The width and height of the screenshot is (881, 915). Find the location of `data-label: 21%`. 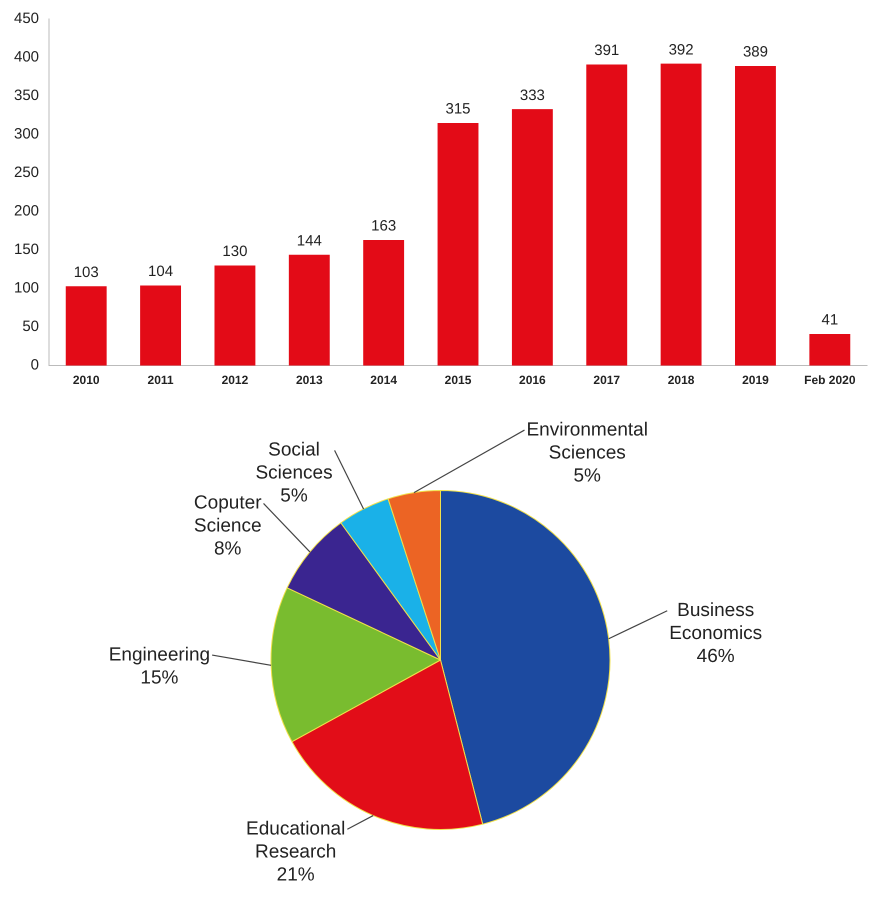

data-label: 21% is located at coordinates (295, 875).